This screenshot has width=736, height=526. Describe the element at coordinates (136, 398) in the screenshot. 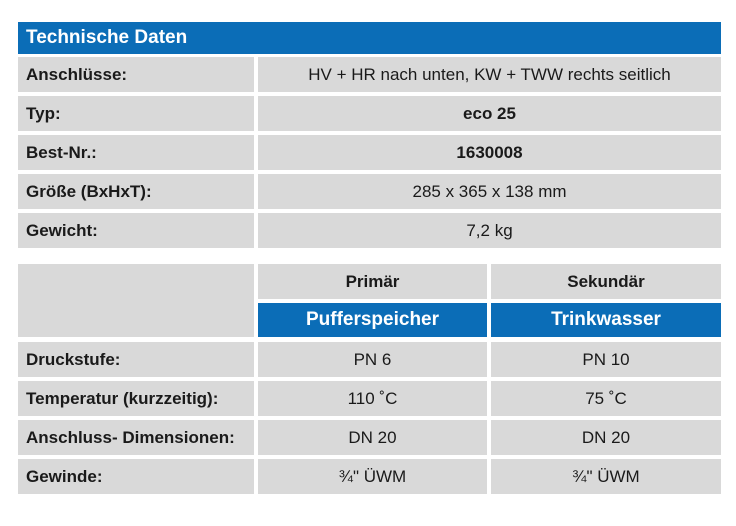

I see `row-label-temperatur: Temperatur (kurzzeitig):` at that location.